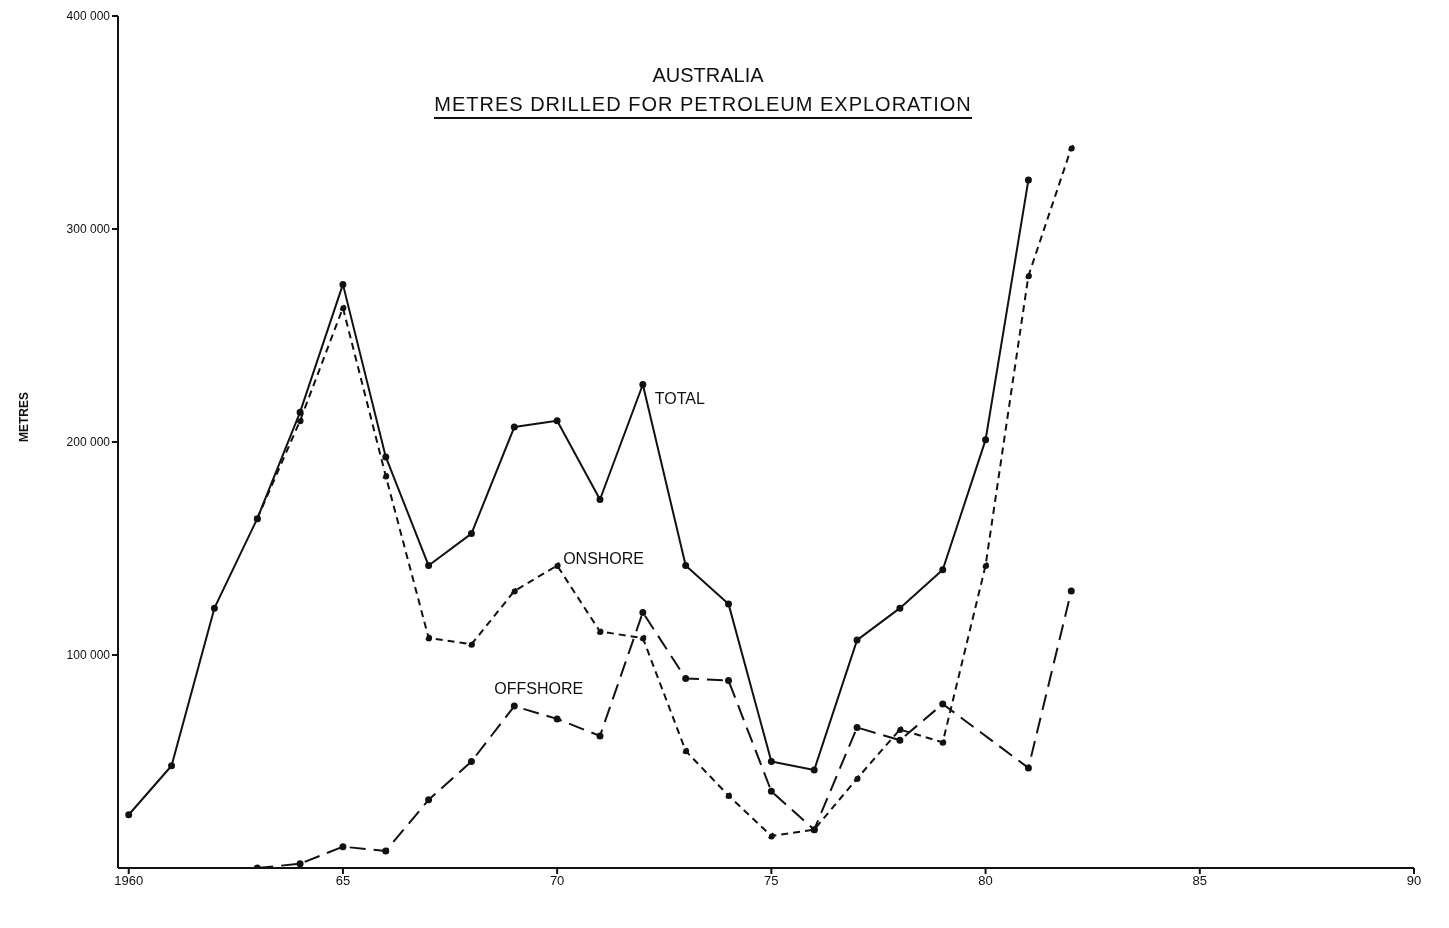 Image resolution: width=1449 pixels, height=928 pixels. I want to click on x-tick-label: 90, so click(1414, 881).